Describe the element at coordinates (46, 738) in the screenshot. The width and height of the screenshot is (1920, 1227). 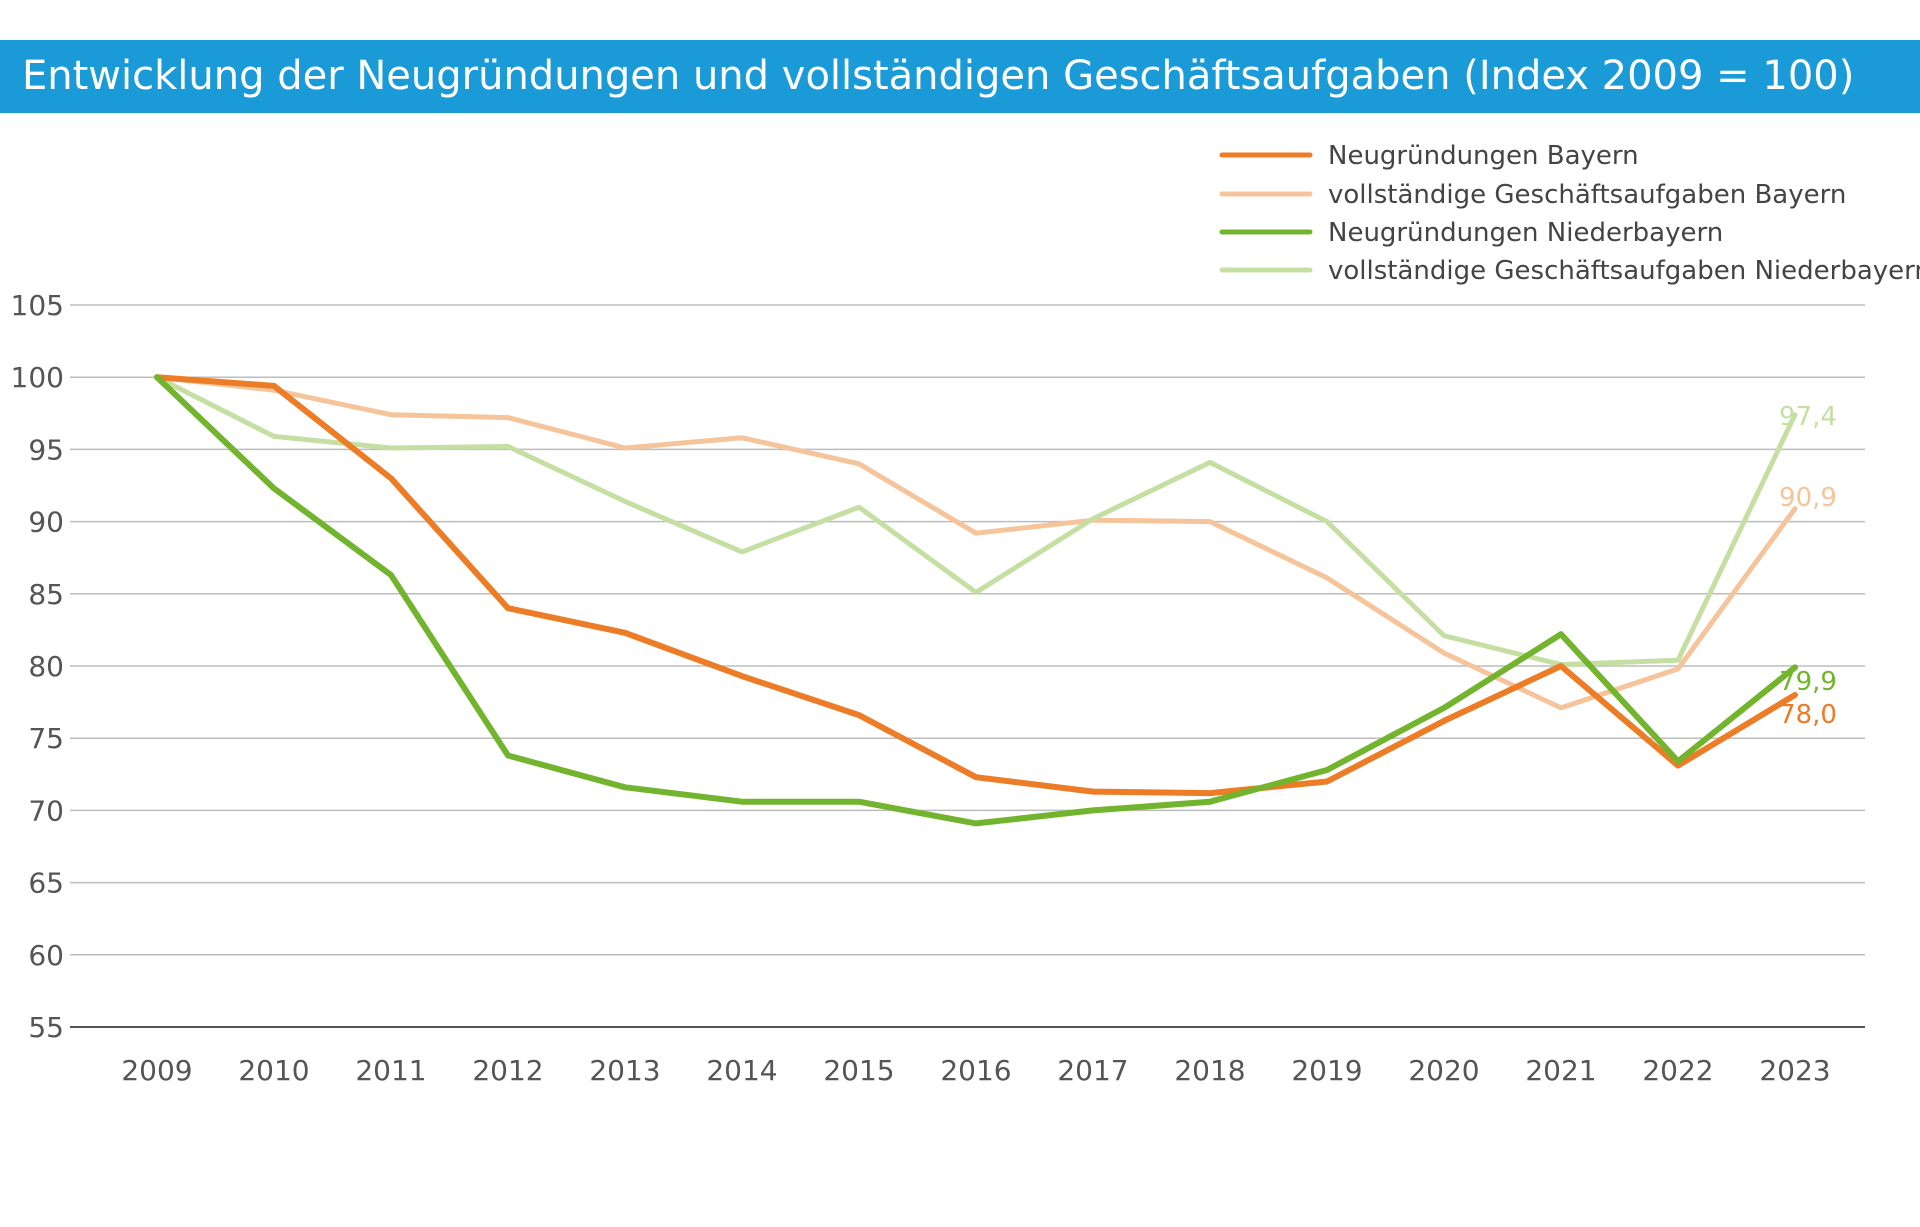
I see `y-tick-label: 75` at that location.